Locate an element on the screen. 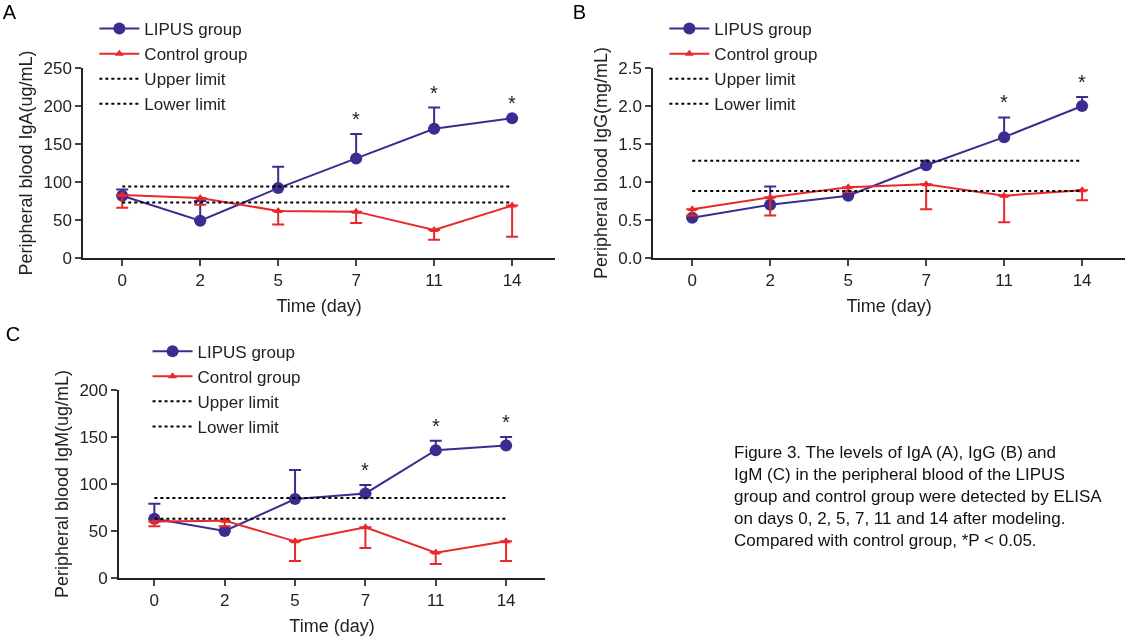 The width and height of the screenshot is (1135, 636). caption: Figure 3. The levels of IgA (A), IgG (B) and IgM (C) in the peripheral blood of the LIPUS group and control group were detected by ELISA on days 0, 2, 5, 7, 11 and 14 after modeling. Compared with control group, *P < 0.05. is located at coordinates (918, 497).